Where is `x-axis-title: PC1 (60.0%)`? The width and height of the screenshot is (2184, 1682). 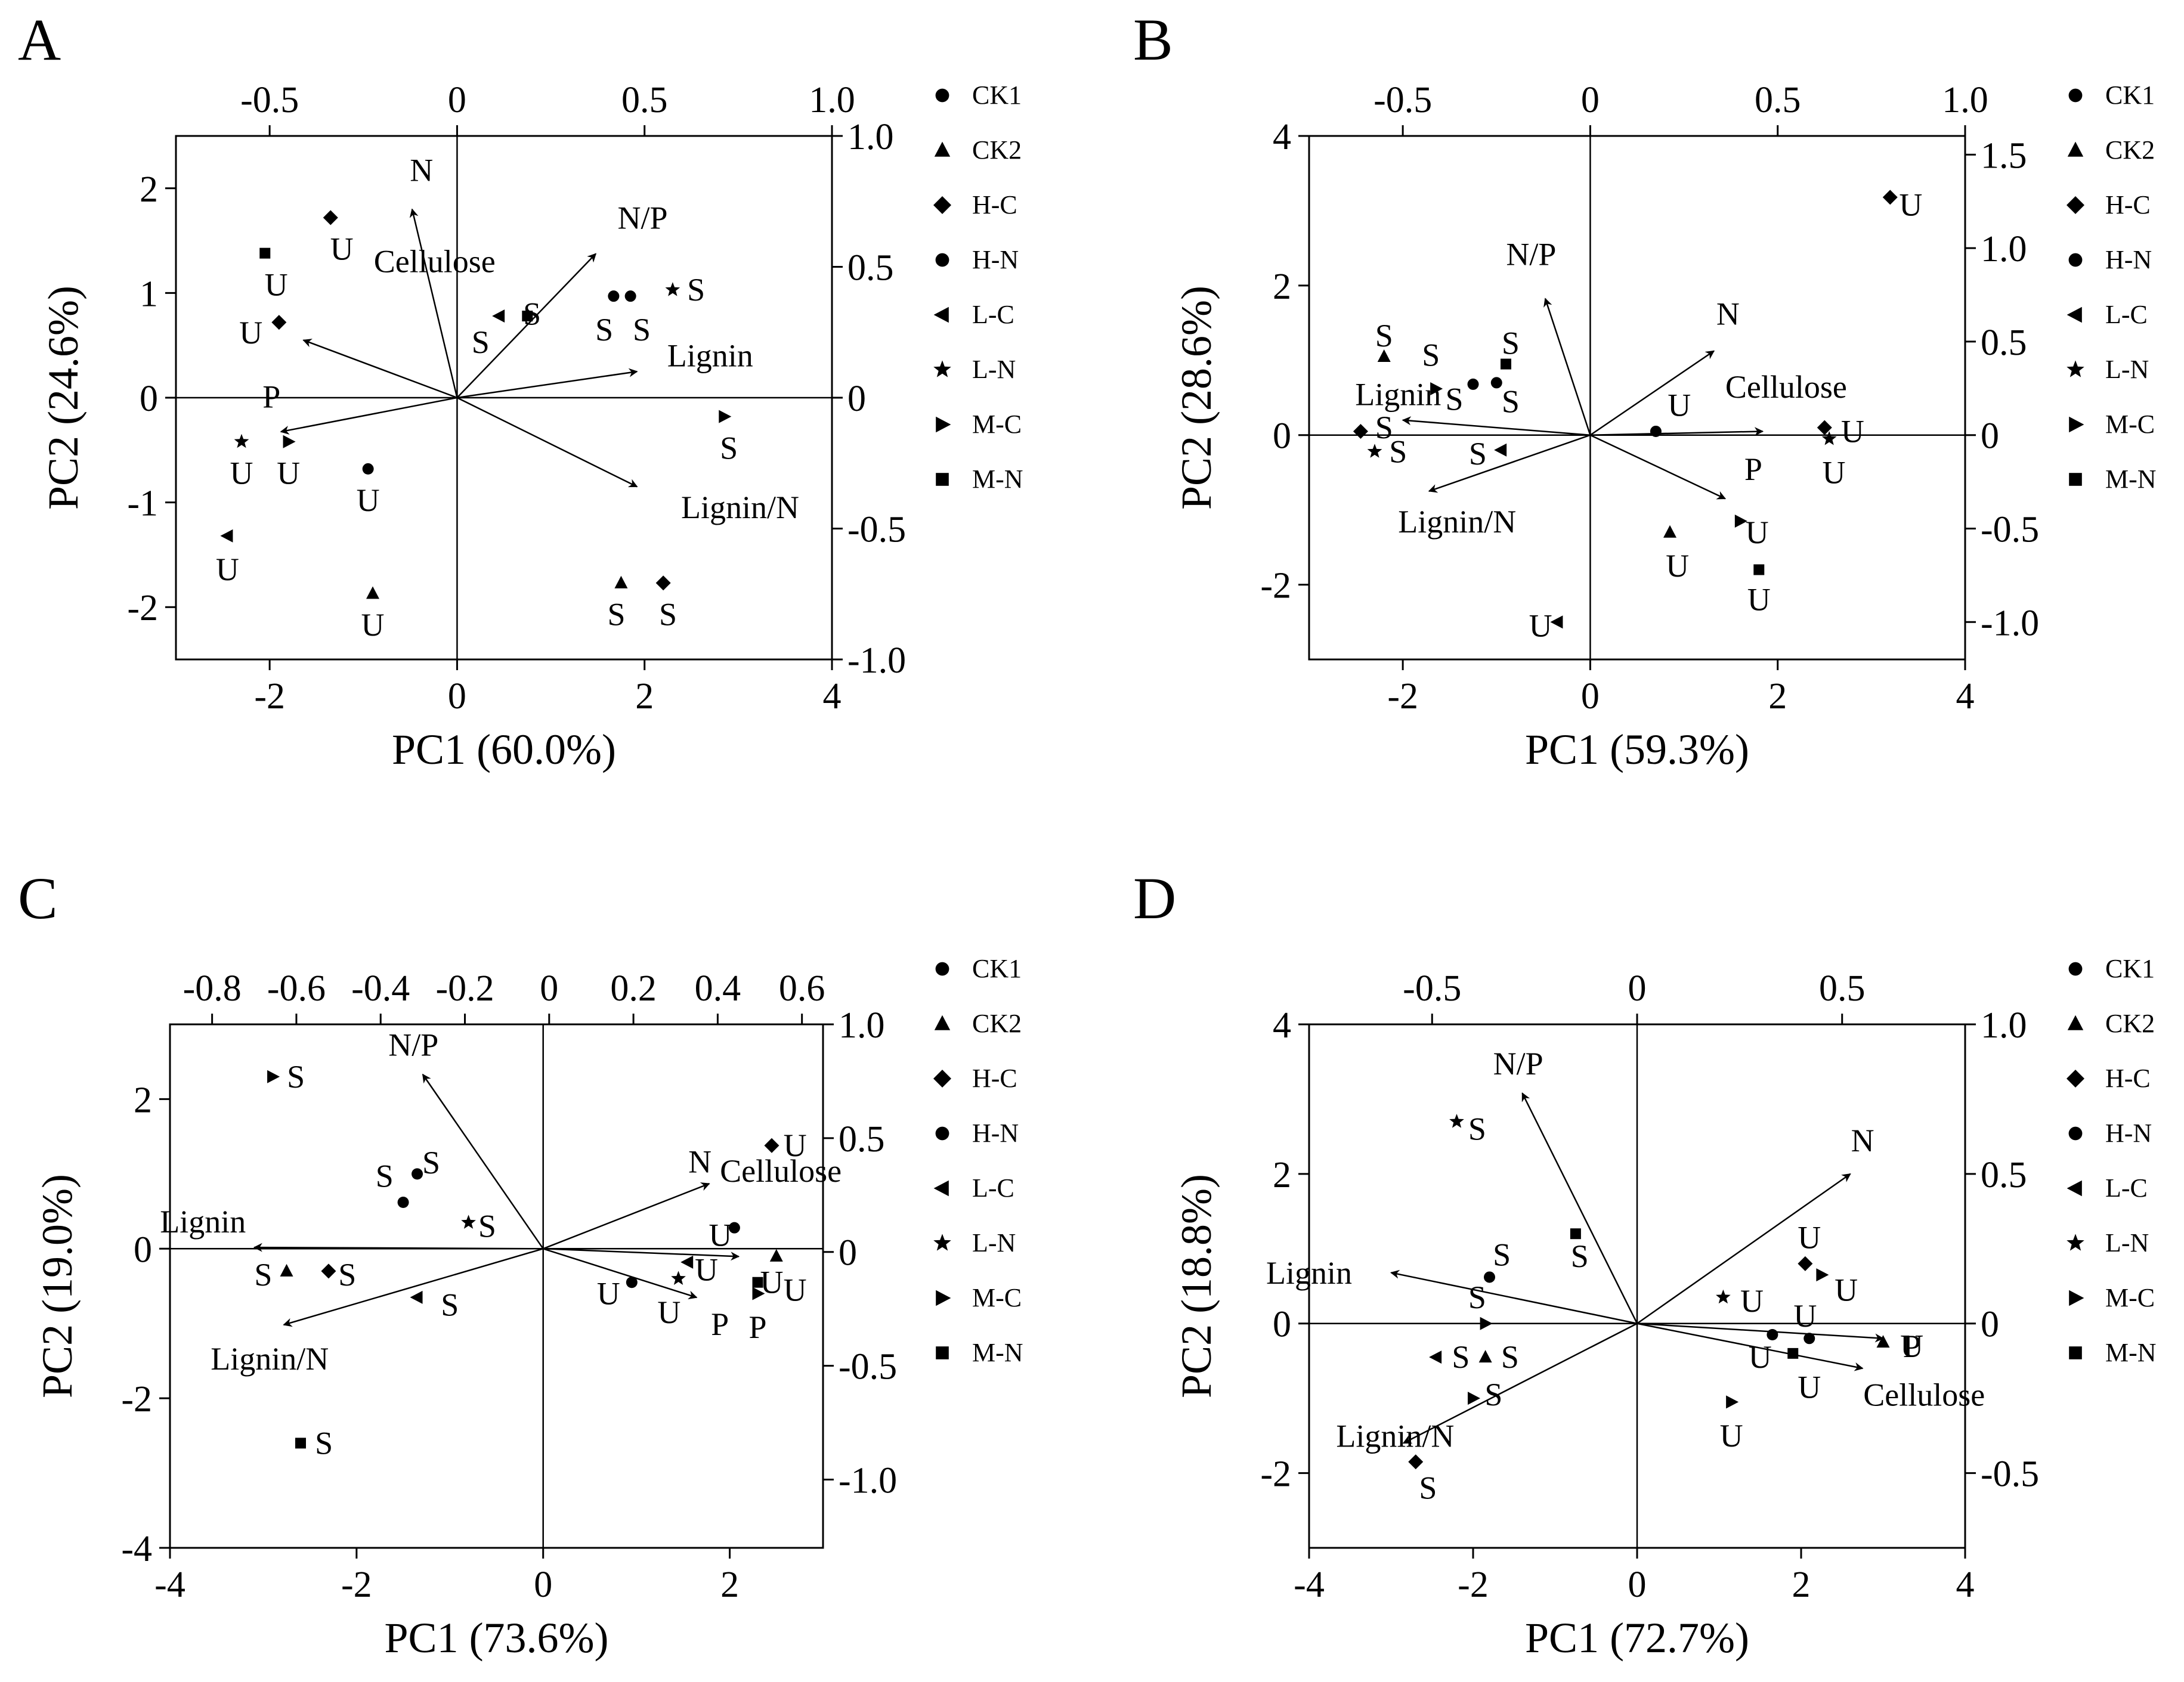 x-axis-title: PC1 (60.0%) is located at coordinates (504, 749).